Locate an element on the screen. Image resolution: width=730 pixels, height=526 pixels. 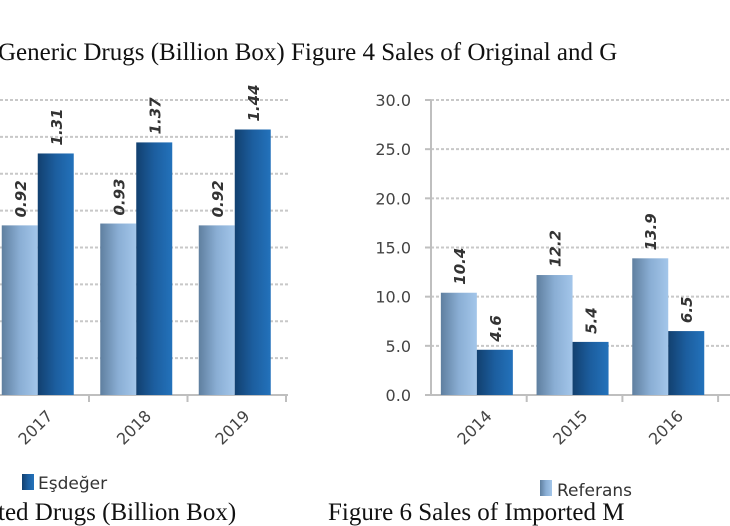
y-tick-label: 25.0 is located at coordinates (393, 149).